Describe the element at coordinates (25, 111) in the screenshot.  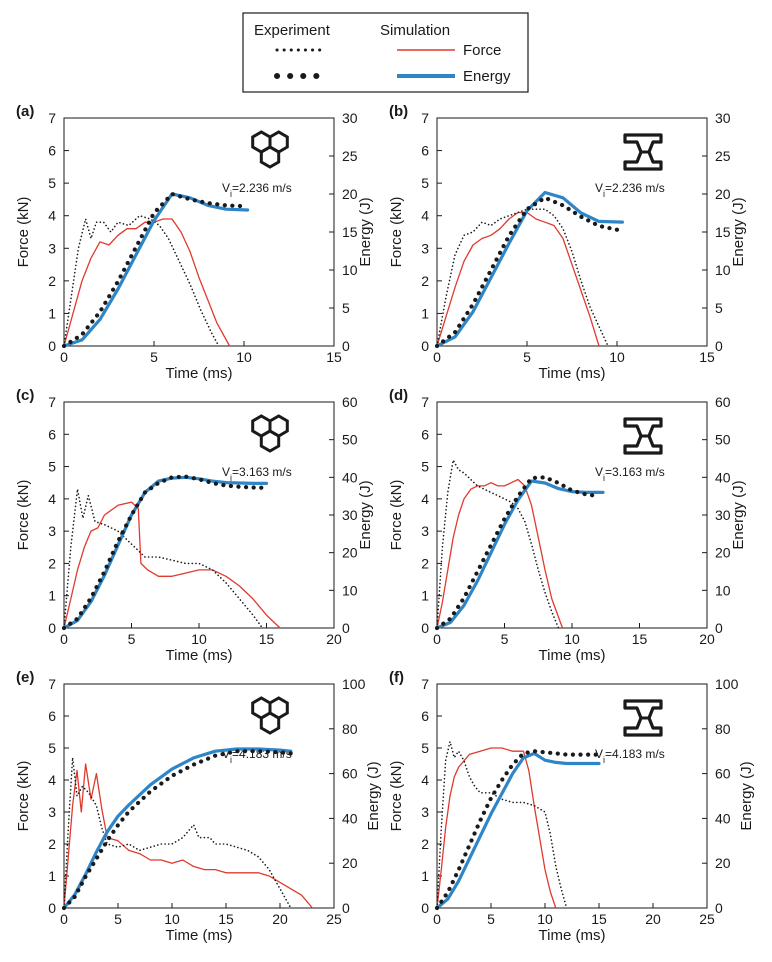
I see `panel-label: (a)` at that location.